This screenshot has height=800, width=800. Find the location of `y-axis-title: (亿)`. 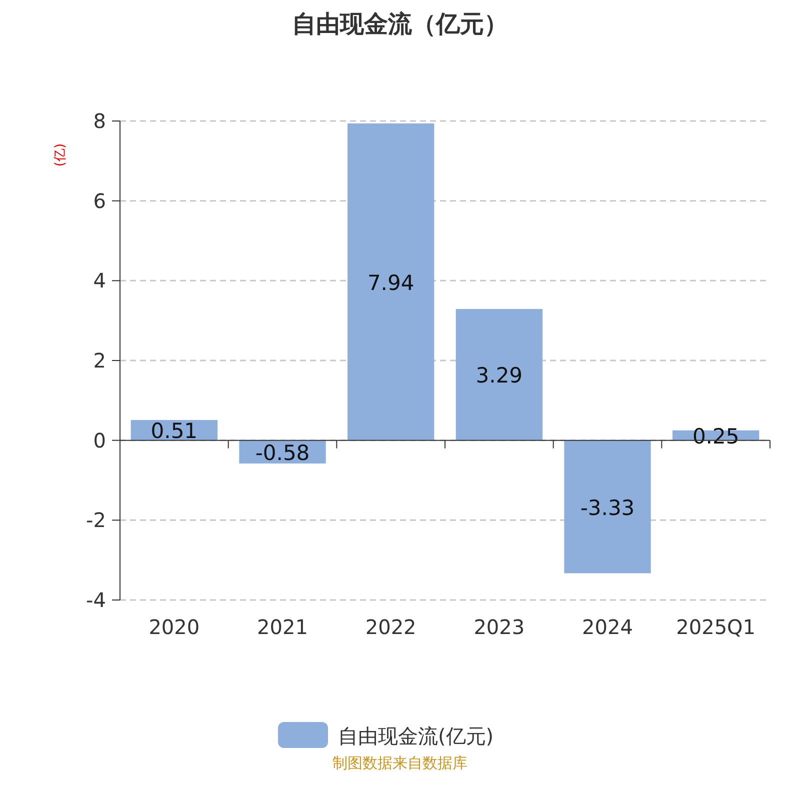

y-axis-title: (亿) is located at coordinates (60, 155).